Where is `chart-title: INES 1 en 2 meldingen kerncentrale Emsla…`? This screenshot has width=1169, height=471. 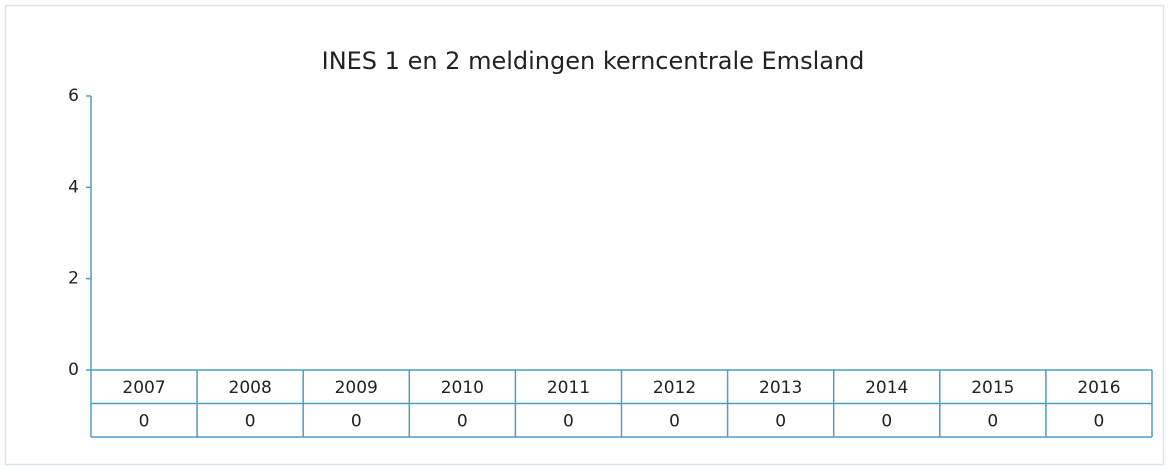 chart-title: INES 1 en 2 meldingen kerncentrale Emsla… is located at coordinates (593, 61).